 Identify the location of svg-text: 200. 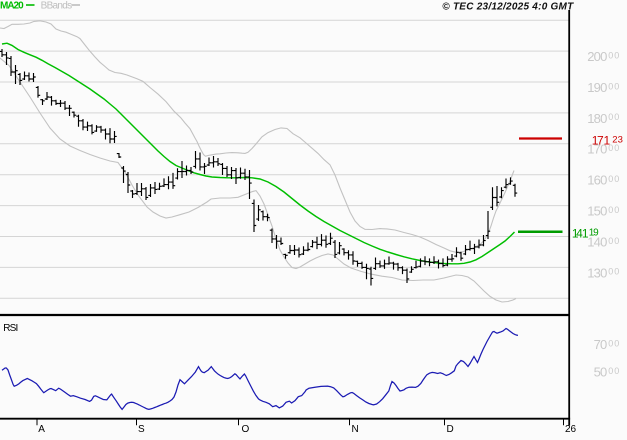
(597, 56).